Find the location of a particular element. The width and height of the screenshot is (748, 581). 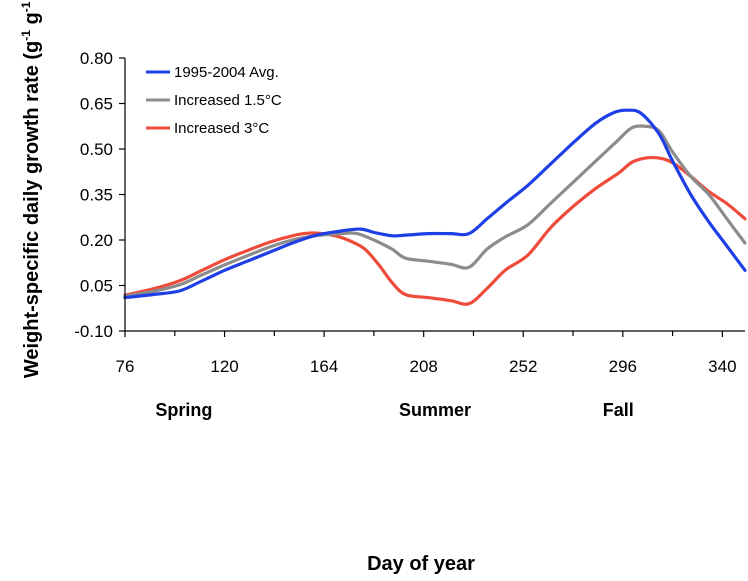

y-tick-label: 0.35 is located at coordinates (96, 195).